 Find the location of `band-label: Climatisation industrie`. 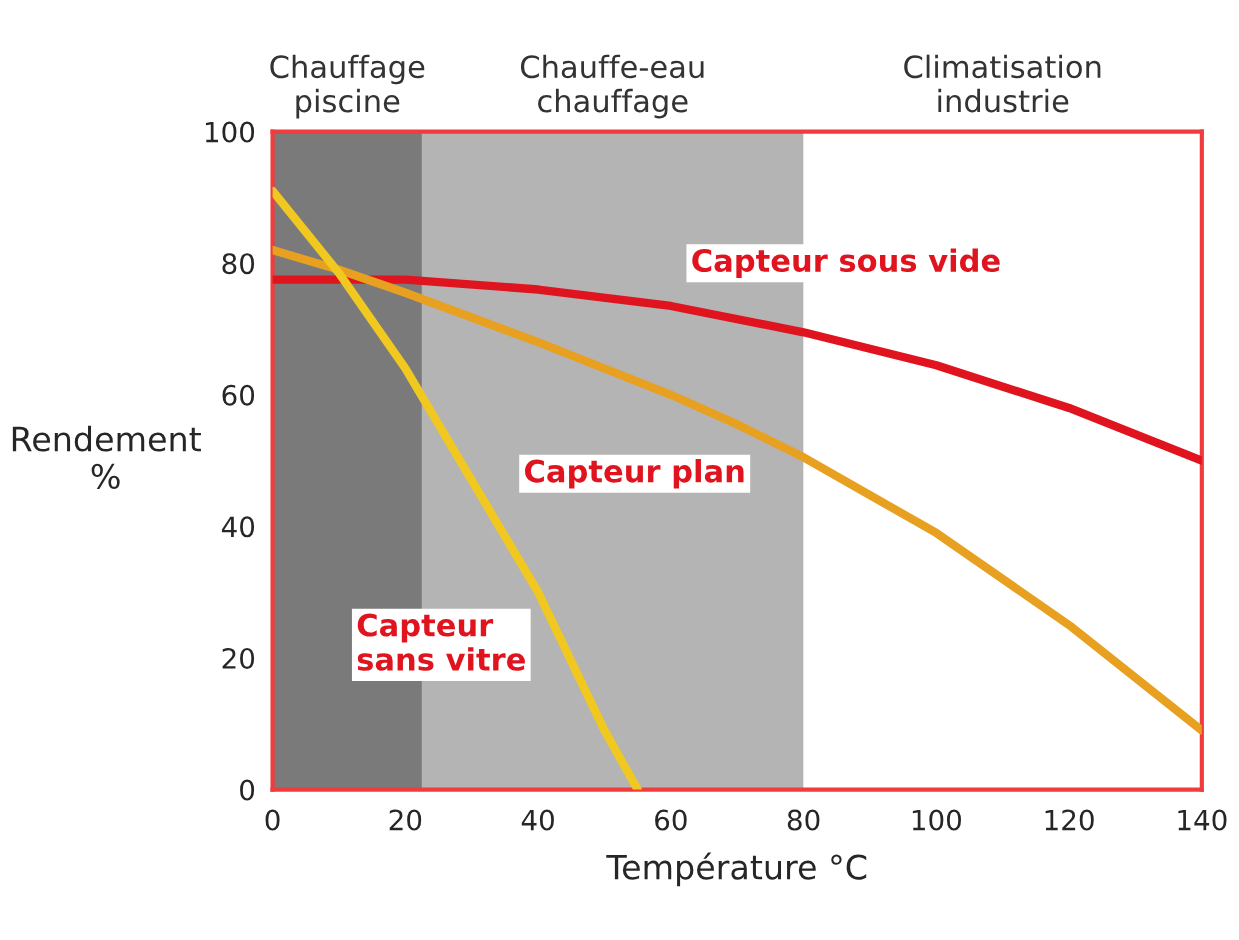

band-label: Climatisation industrie is located at coordinates (1002, 83).